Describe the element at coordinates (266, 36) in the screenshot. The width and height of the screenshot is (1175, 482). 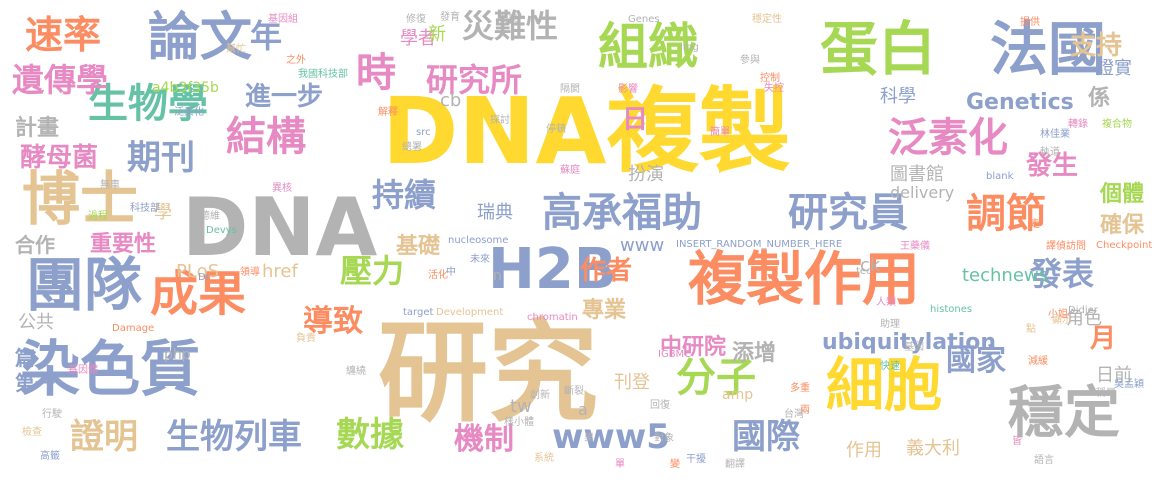
I see `word-cjk-31: 年` at that location.